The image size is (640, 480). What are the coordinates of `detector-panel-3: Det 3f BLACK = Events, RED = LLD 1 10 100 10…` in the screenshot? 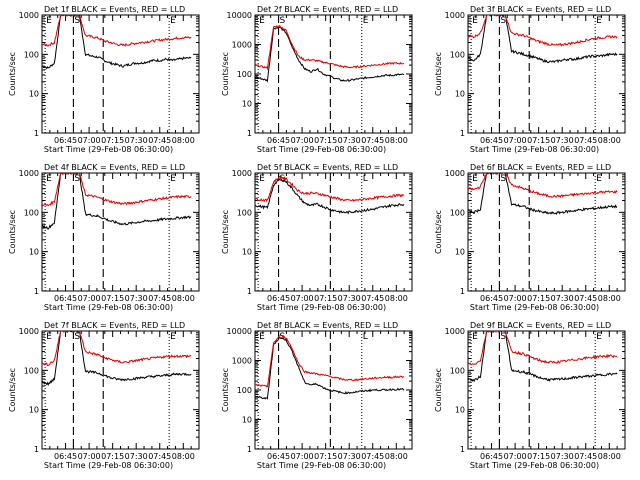 It's located at (530, 79).